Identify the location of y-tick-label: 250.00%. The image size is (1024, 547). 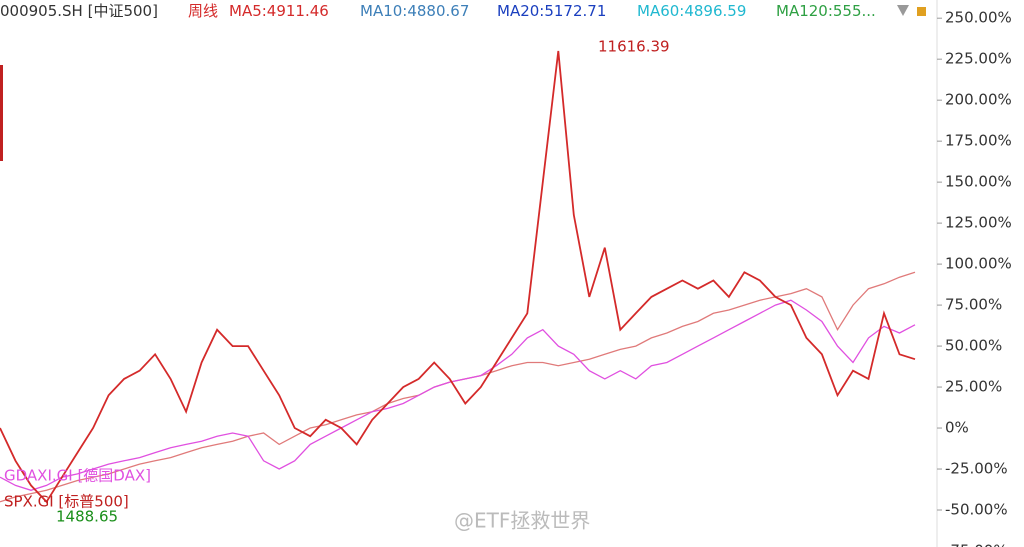
(978, 18).